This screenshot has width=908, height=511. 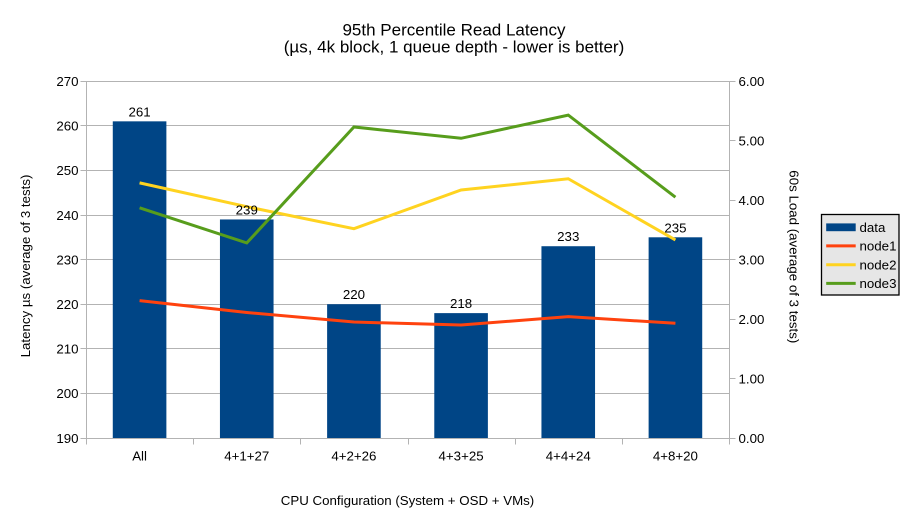 I want to click on svg-text: 4.00, so click(x=752, y=200).